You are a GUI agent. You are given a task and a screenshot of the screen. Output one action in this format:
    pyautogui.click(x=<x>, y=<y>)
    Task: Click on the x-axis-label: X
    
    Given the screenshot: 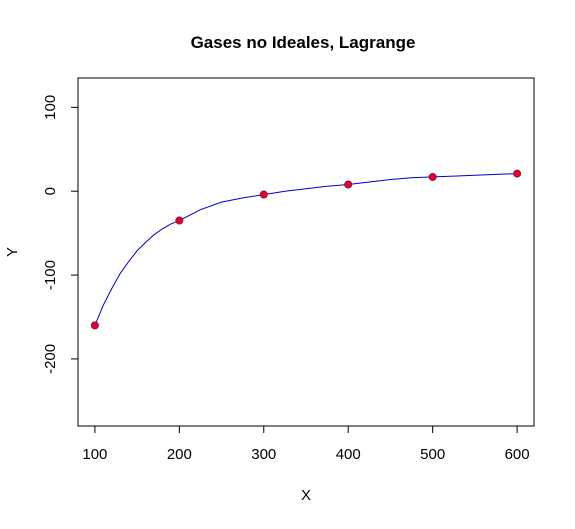 What is the action you would take?
    pyautogui.click(x=306, y=495)
    